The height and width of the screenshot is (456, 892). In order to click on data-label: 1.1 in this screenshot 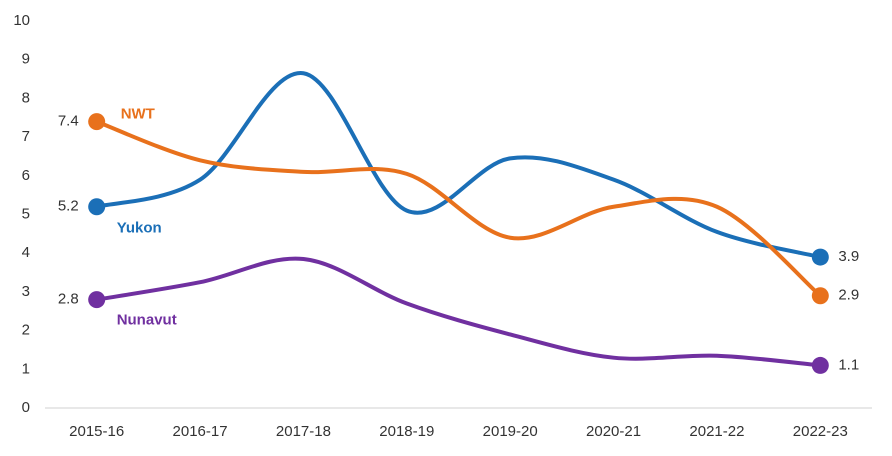, I will do `click(848, 364)`.